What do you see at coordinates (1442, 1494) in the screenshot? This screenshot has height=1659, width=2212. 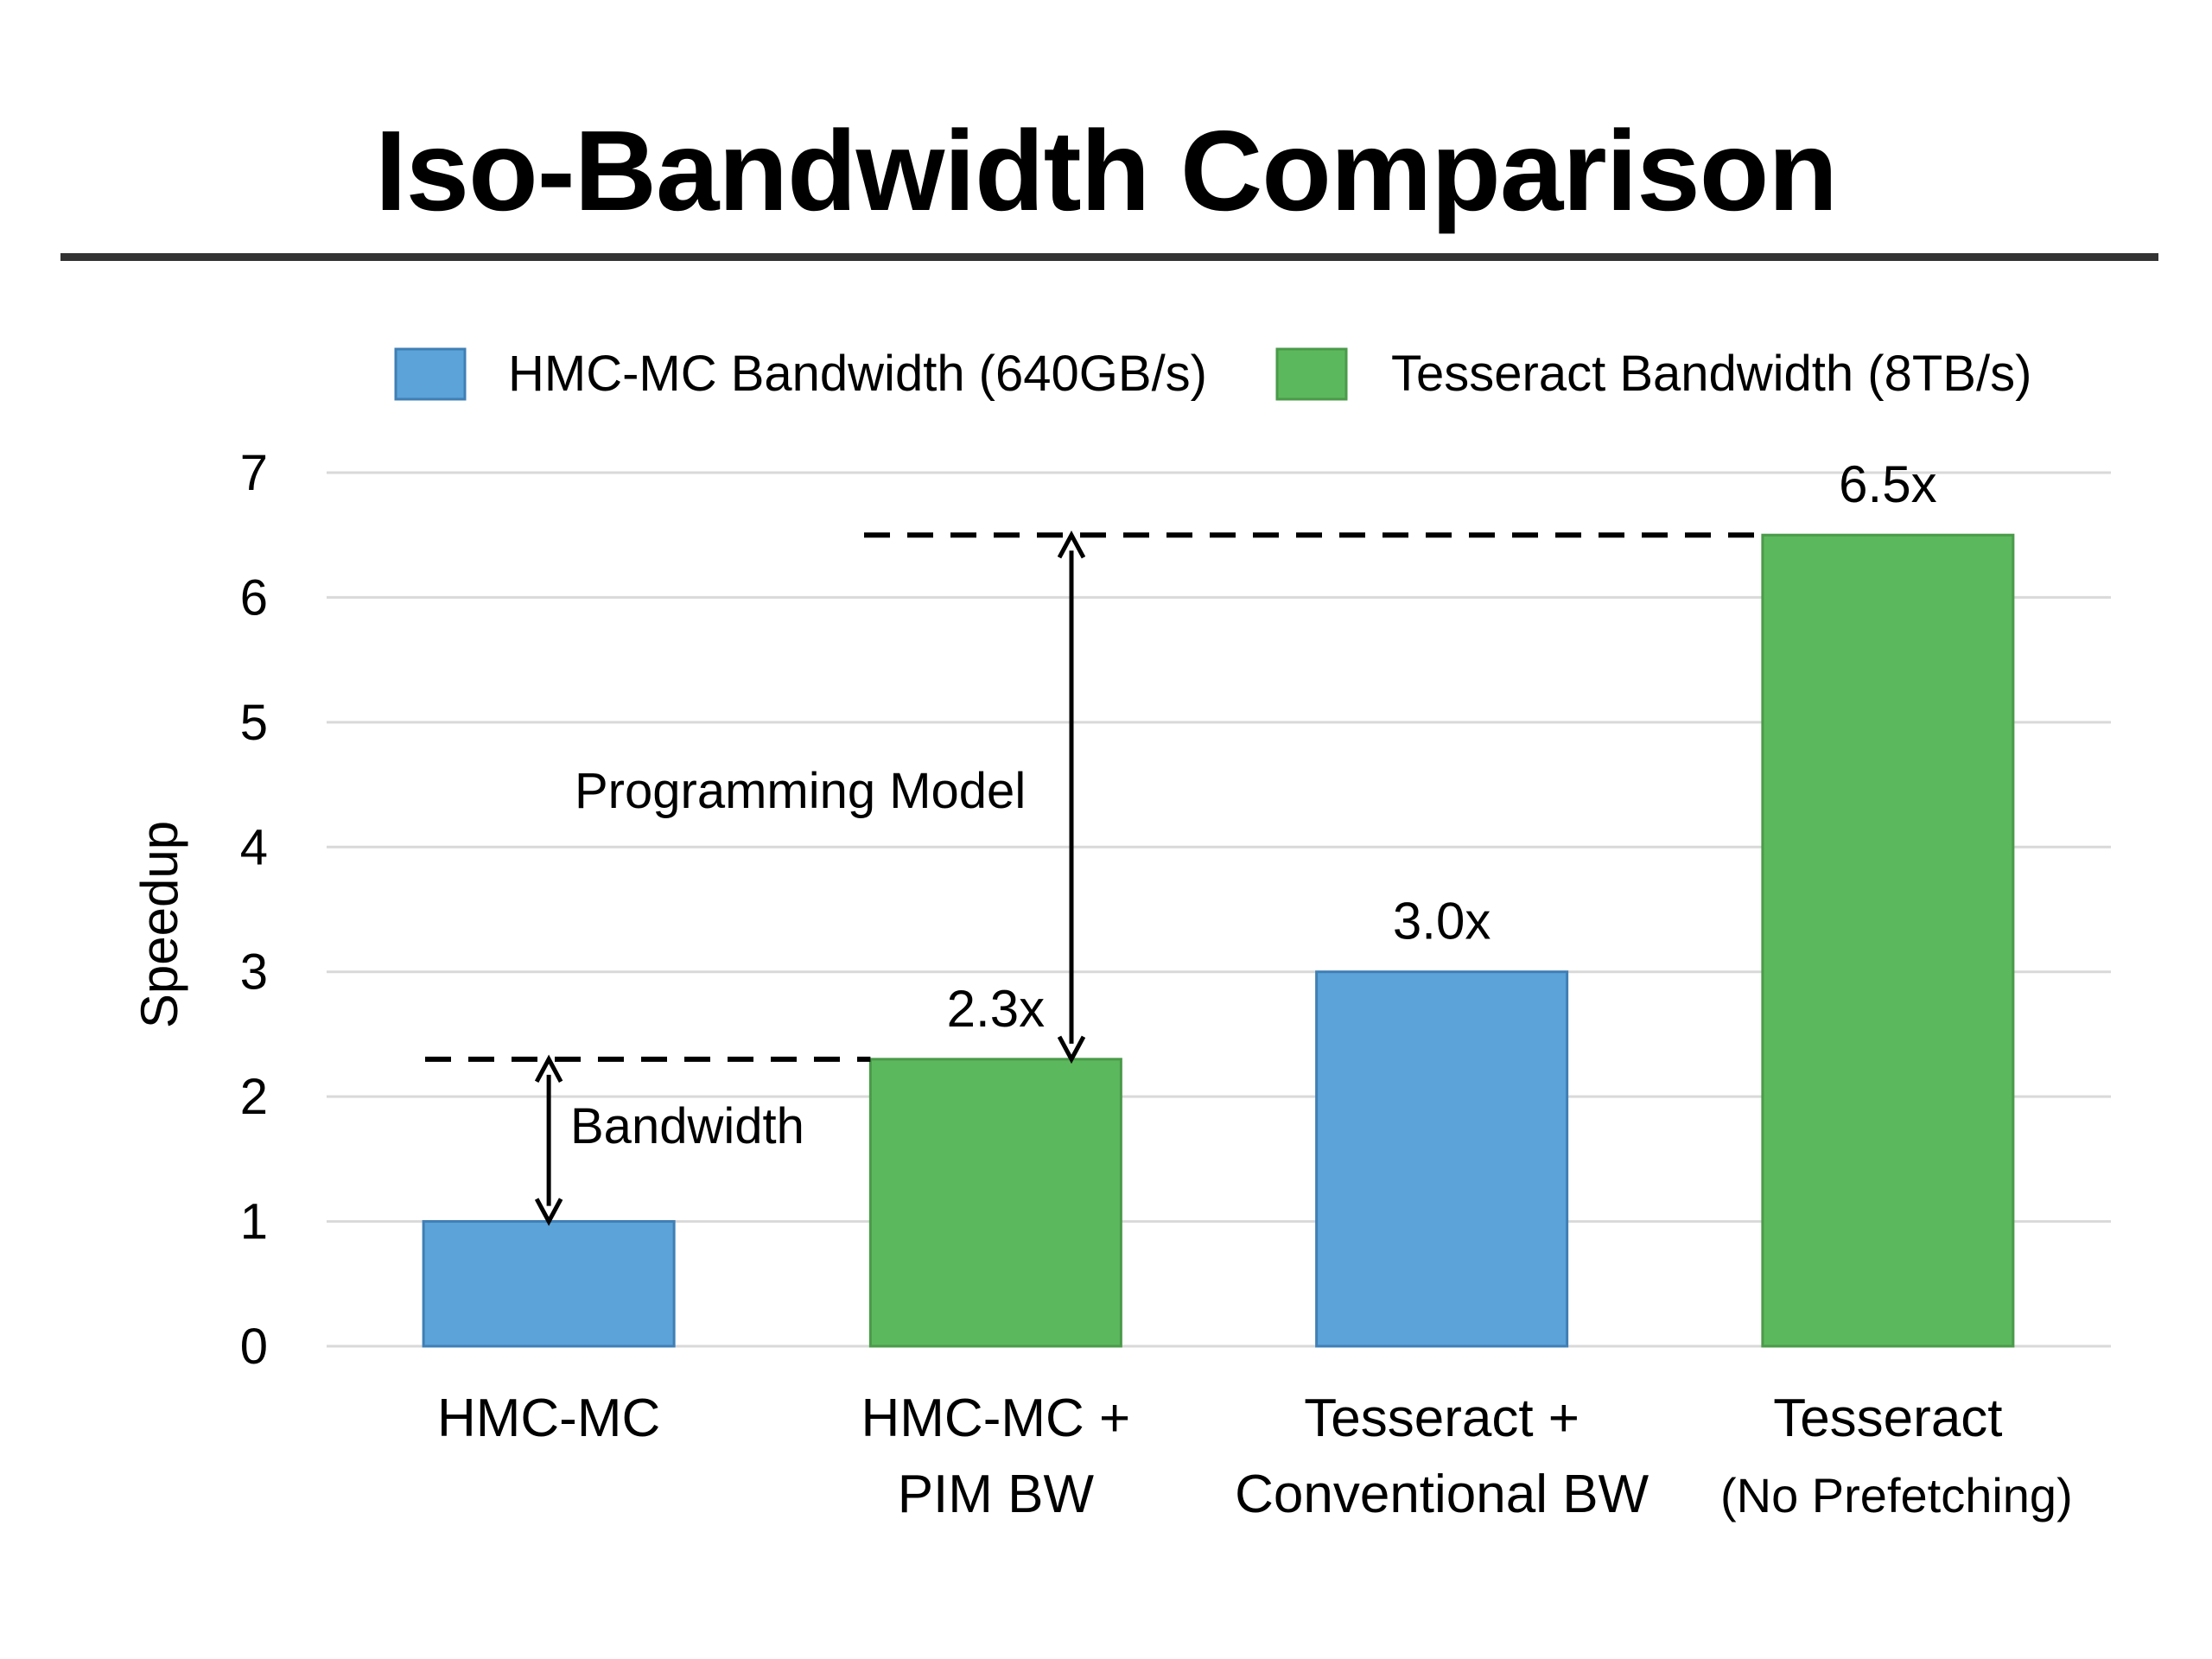 I see `x-category-label: Conventional BW` at bounding box center [1442, 1494].